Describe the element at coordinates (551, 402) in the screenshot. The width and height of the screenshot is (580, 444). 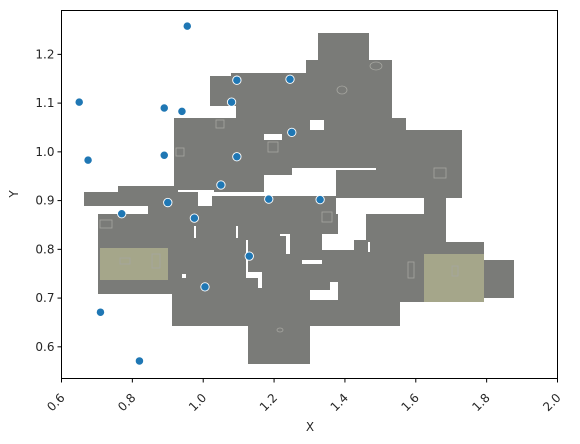
I see `x-tick-label: 2.0` at that location.